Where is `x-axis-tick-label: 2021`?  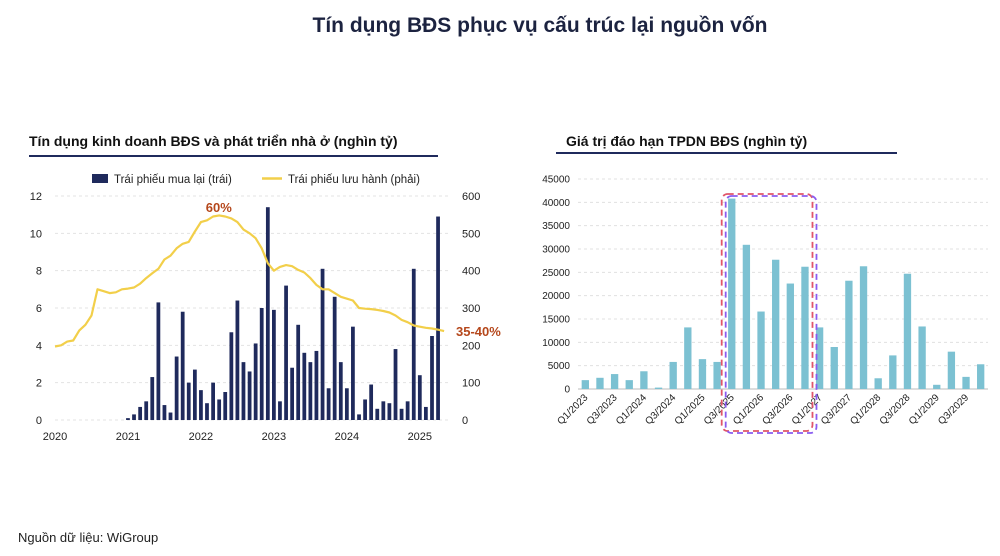
x-axis-tick-label: 2021 is located at coordinates (128, 437).